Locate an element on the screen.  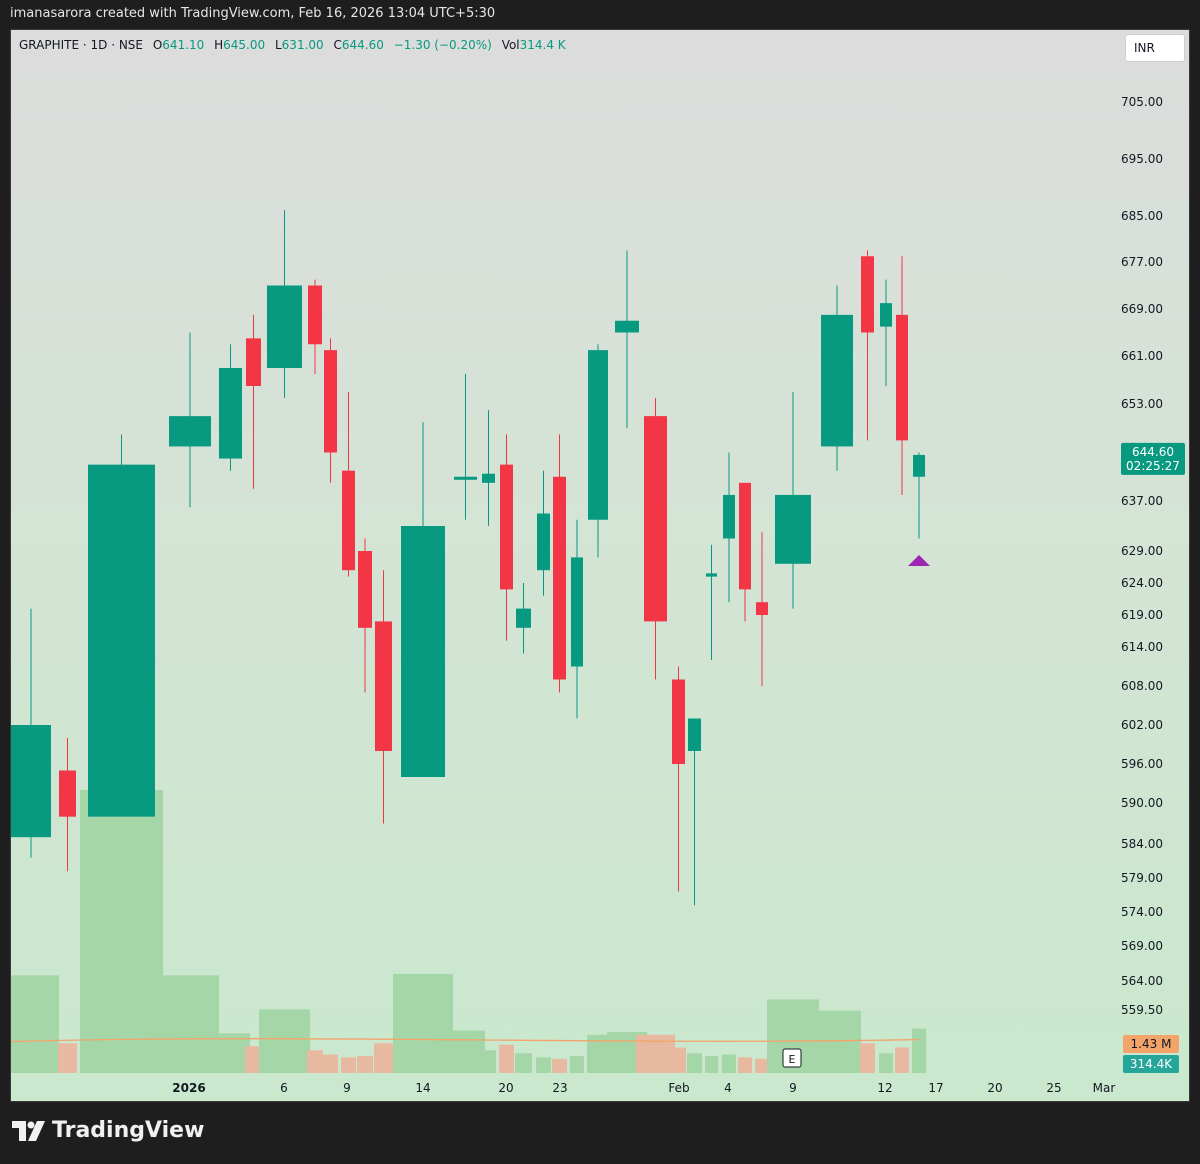
volume-ma-badge-label: 1.43 M is located at coordinates (1151, 1044).